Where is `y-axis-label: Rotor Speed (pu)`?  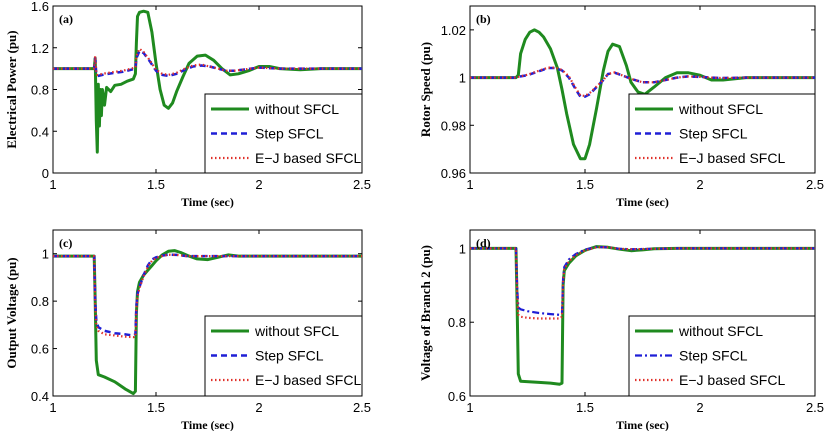 y-axis-label: Rotor Speed (pu) is located at coordinates (425, 89).